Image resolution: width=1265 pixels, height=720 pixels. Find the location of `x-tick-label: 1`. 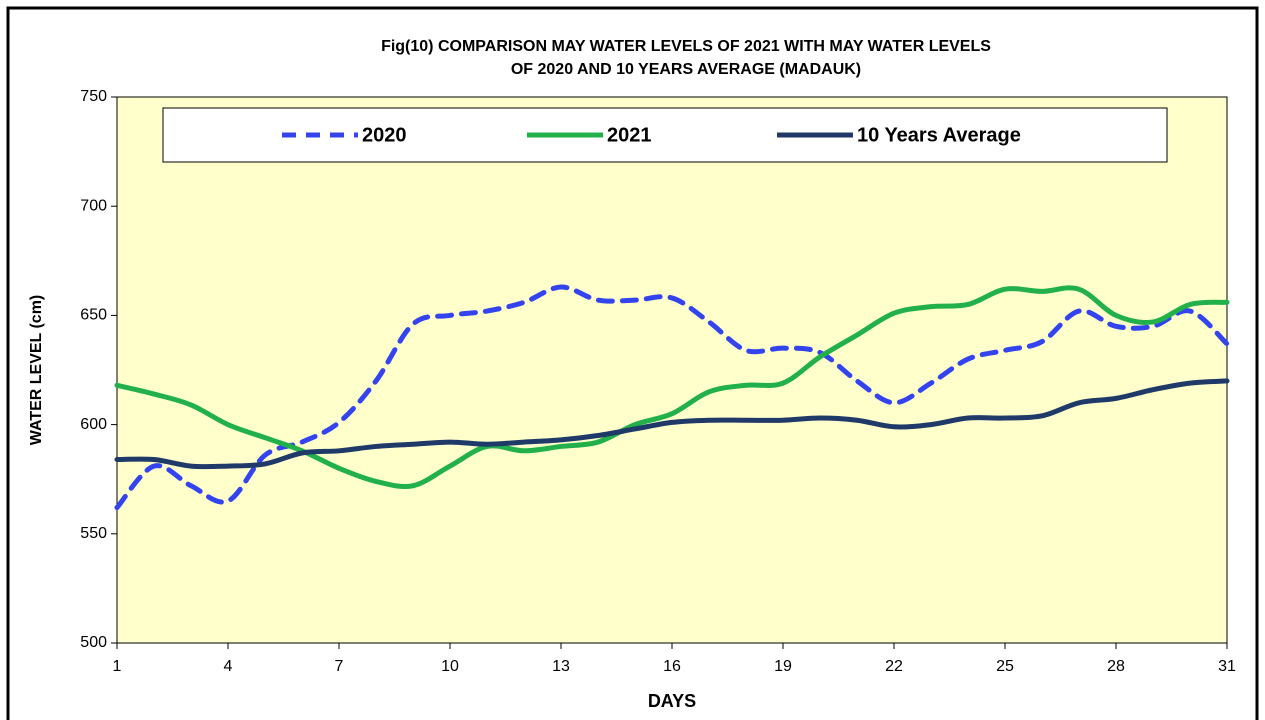

x-tick-label: 1 is located at coordinates (117, 666).